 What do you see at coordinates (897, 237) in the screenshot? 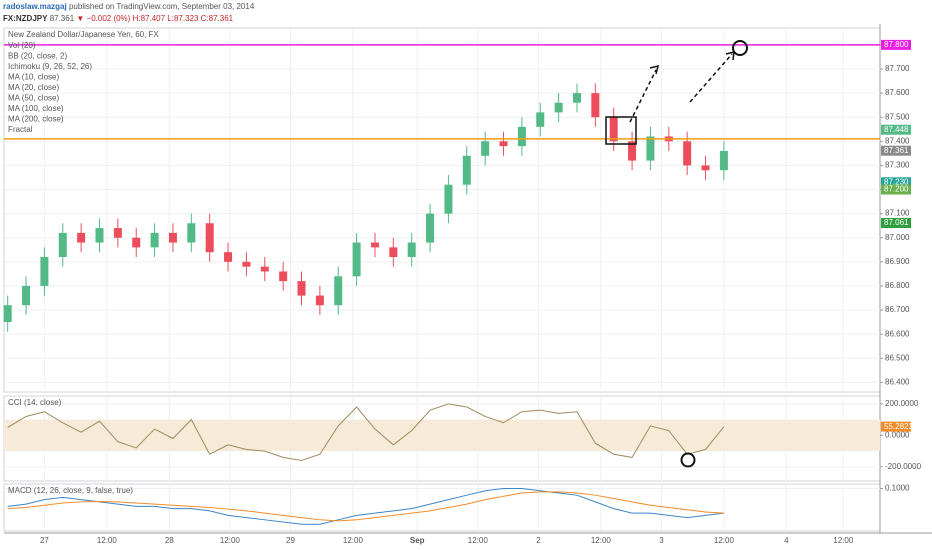
I see `y-tick-label: 87.000` at bounding box center [897, 237].